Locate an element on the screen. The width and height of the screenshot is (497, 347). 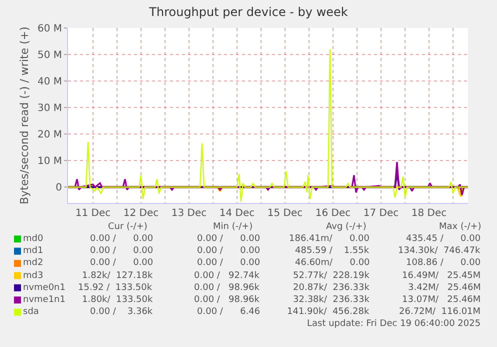
line-series is located at coordinates (268, 178).